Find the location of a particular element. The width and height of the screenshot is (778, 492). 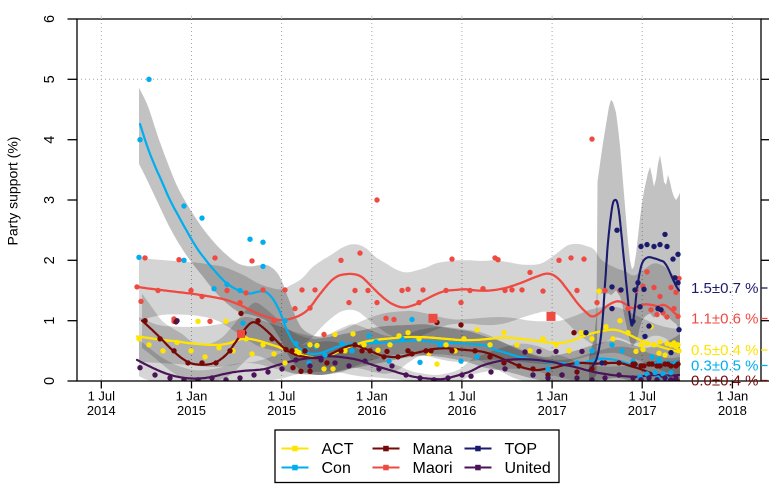

svg-text: Mana is located at coordinates (433, 449).